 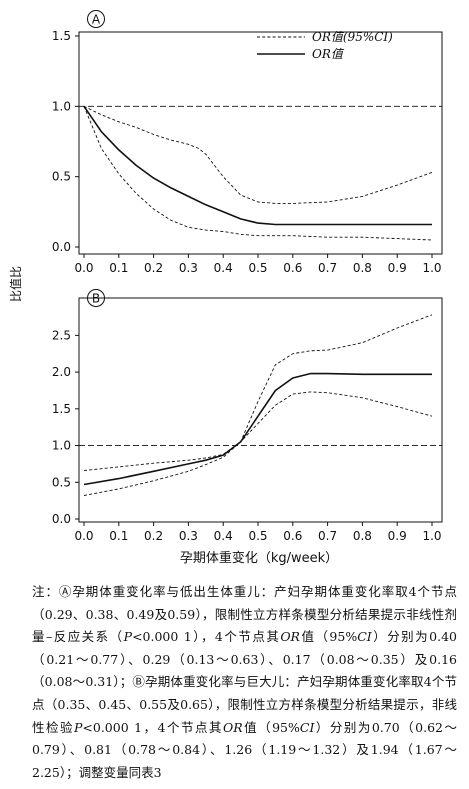 I want to click on panel-a-x-ticks: 0.0 0.1 0.2 0.3 0.4 0.5 0.6 0.7 0.8 0.9 1.0, so click(x=258, y=264).